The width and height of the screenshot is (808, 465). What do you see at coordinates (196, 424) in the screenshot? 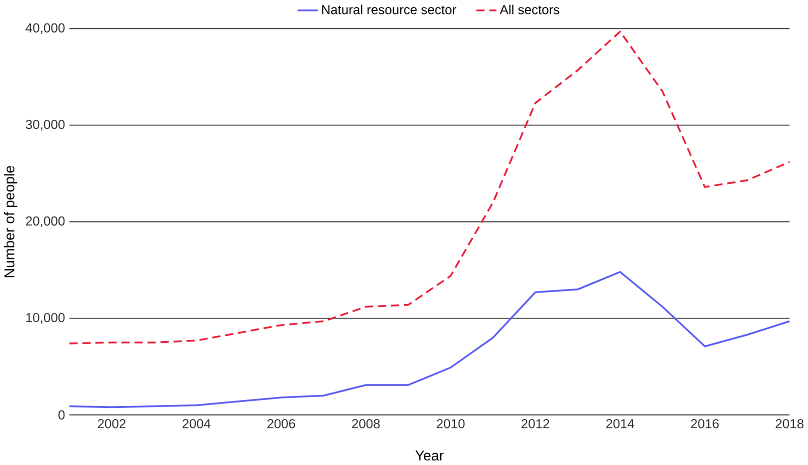
I see `x-tick-label: 2004` at bounding box center [196, 424].